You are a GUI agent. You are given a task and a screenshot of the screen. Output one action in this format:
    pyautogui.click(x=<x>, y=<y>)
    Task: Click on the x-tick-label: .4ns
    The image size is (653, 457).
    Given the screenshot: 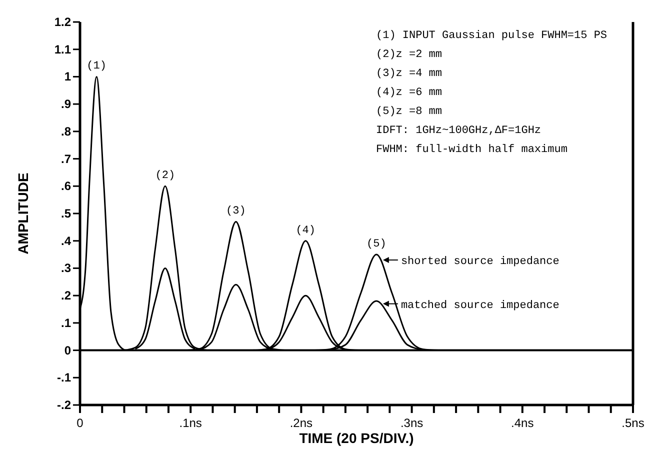 What is the action you would take?
    pyautogui.click(x=522, y=423)
    